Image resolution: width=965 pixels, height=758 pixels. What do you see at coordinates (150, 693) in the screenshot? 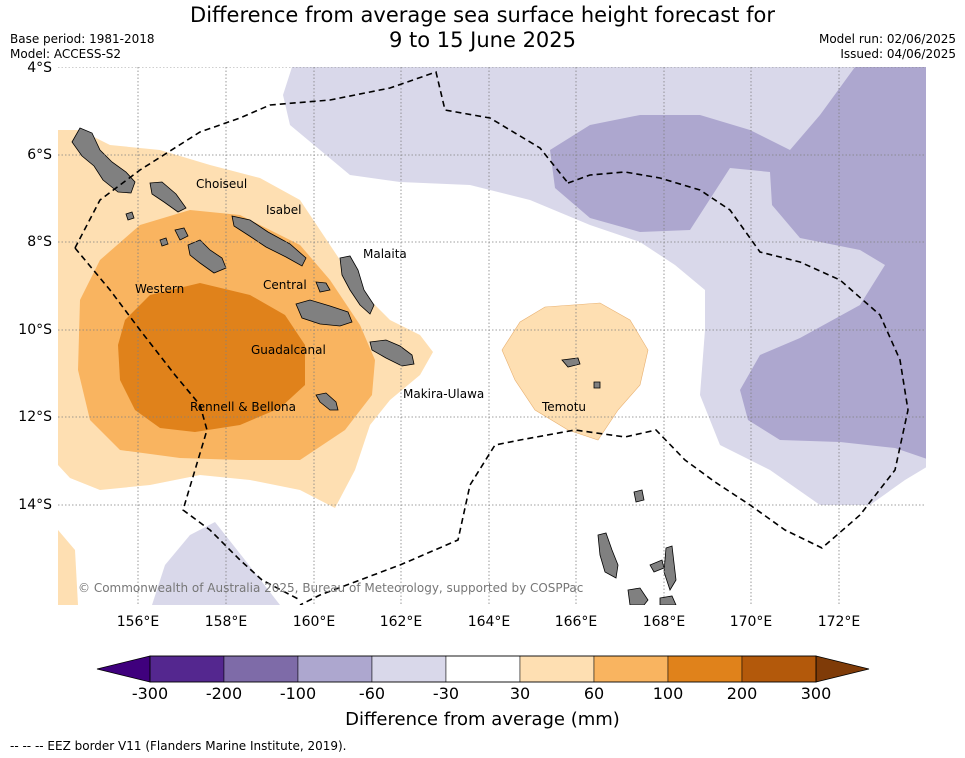
I see `colorbar-tick: -300` at bounding box center [150, 693].